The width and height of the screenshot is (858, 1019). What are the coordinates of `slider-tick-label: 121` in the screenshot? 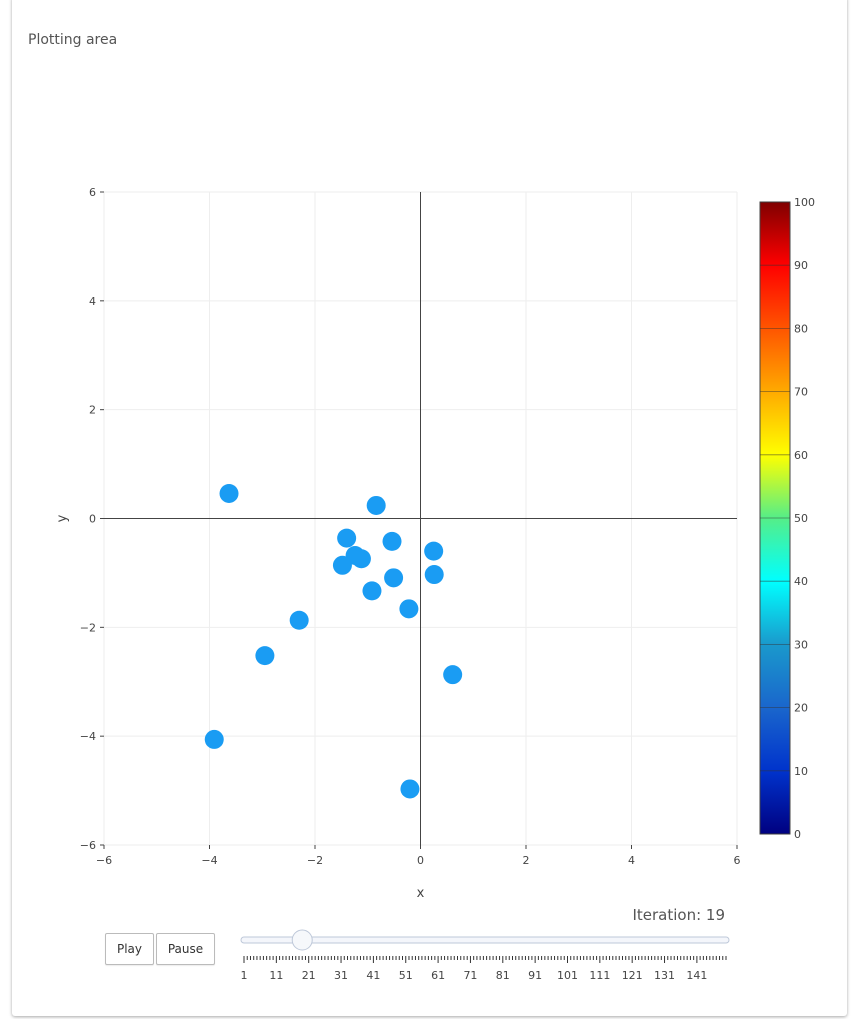 It's located at (632, 975).